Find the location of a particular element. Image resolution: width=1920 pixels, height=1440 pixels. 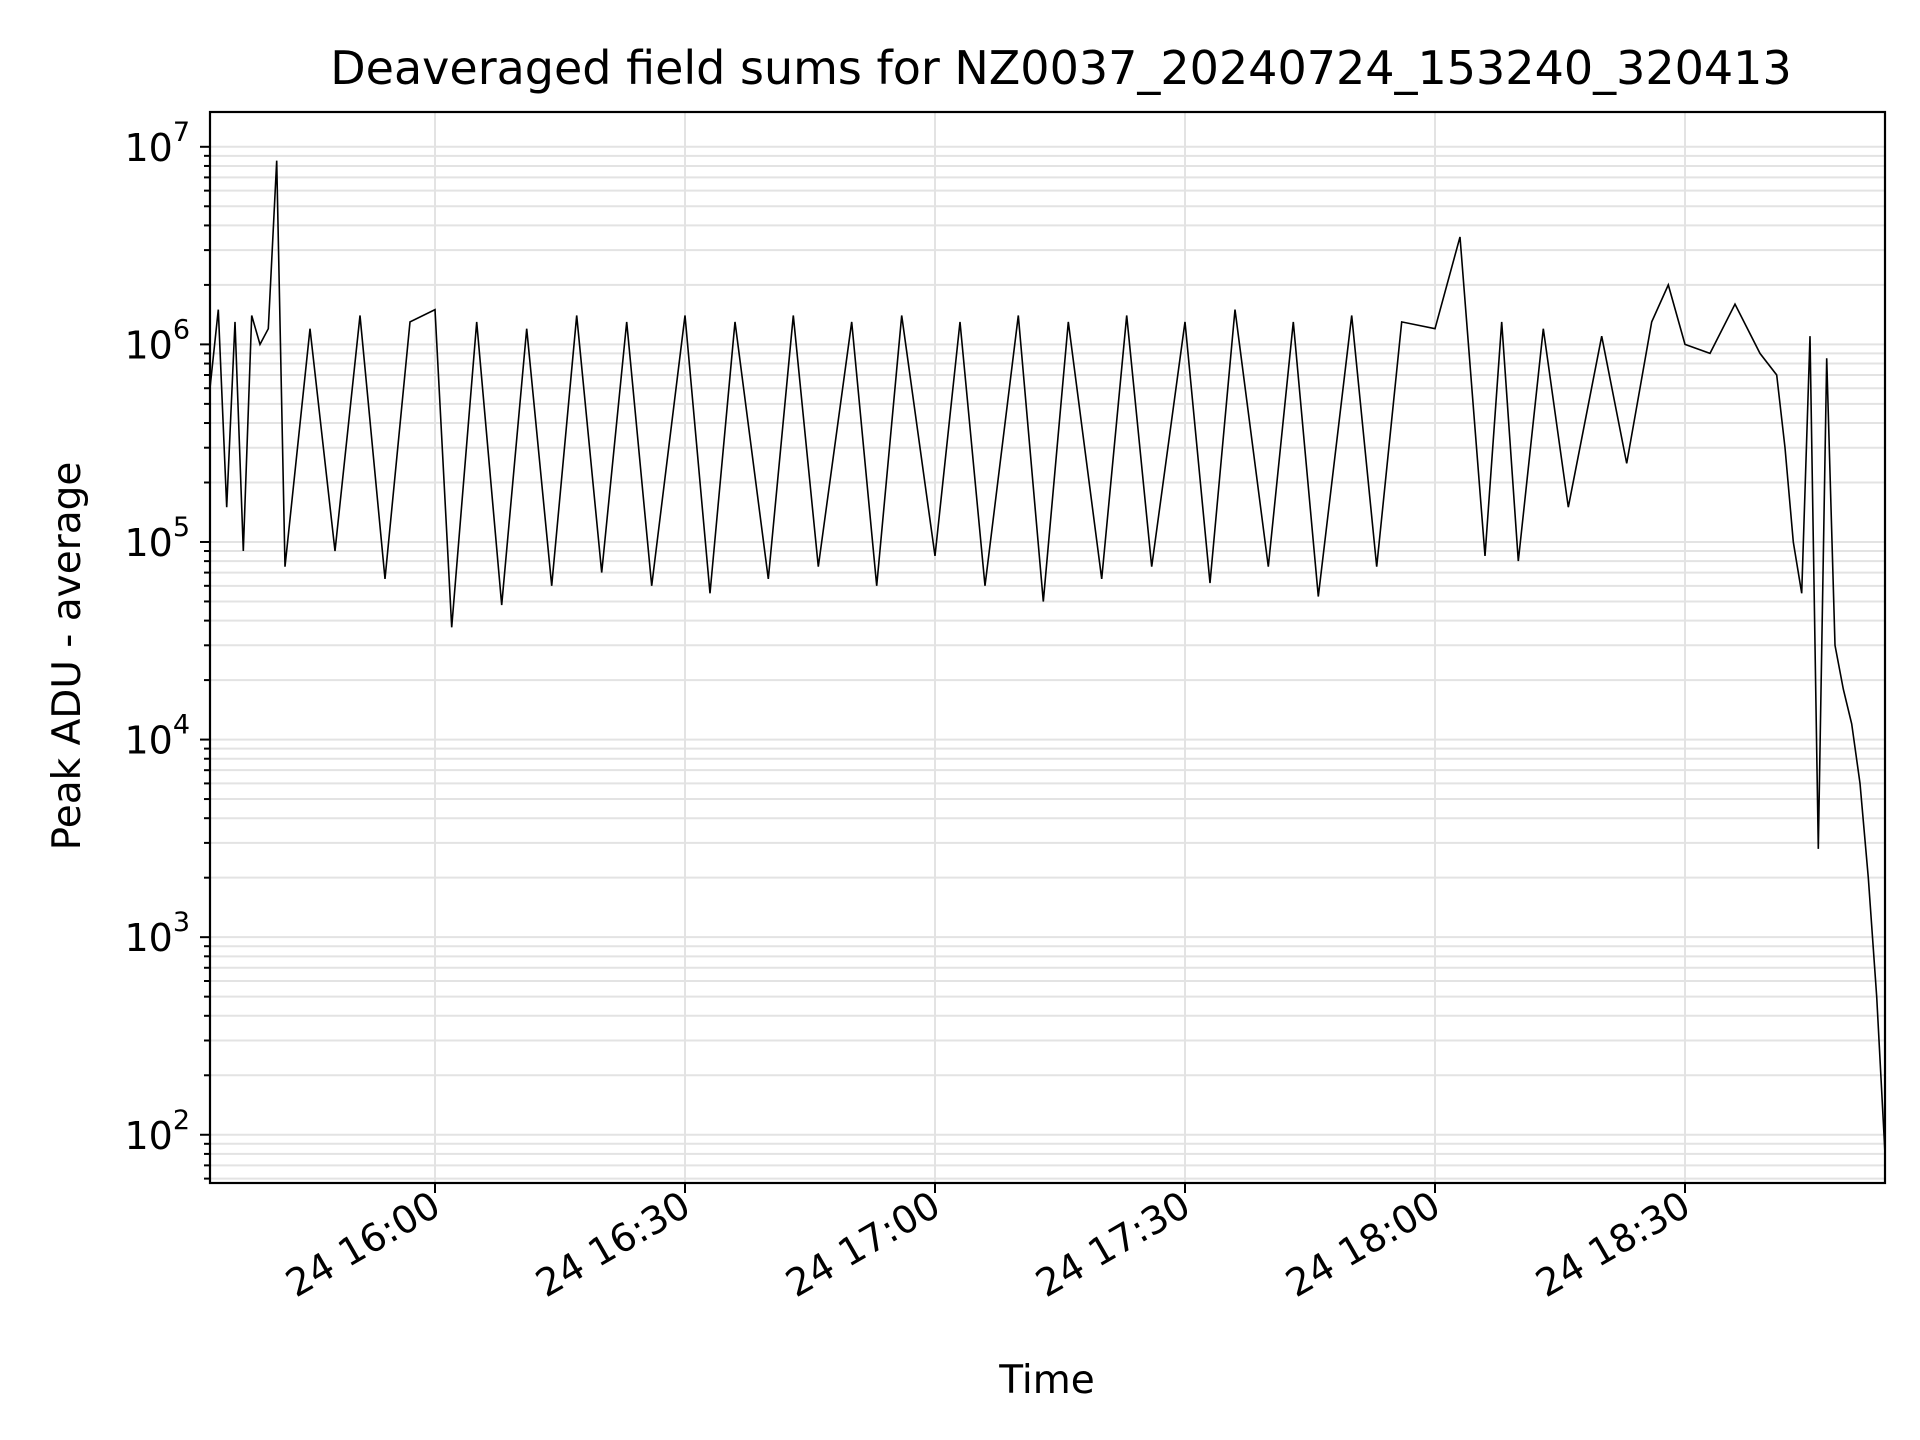

x-axis-label: Time is located at coordinates (1046, 1380).